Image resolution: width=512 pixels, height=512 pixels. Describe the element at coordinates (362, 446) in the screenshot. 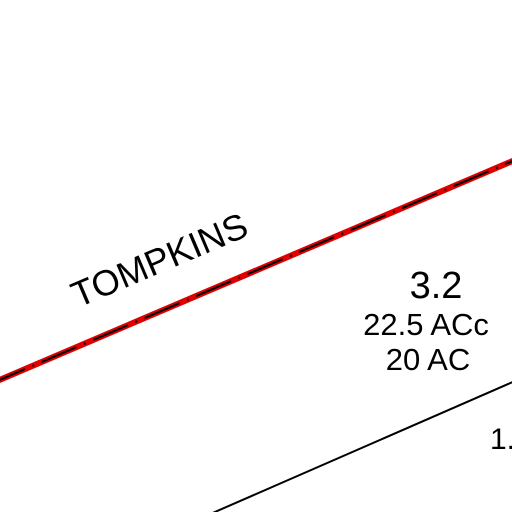

I see `parcel-boundary-line` at that location.